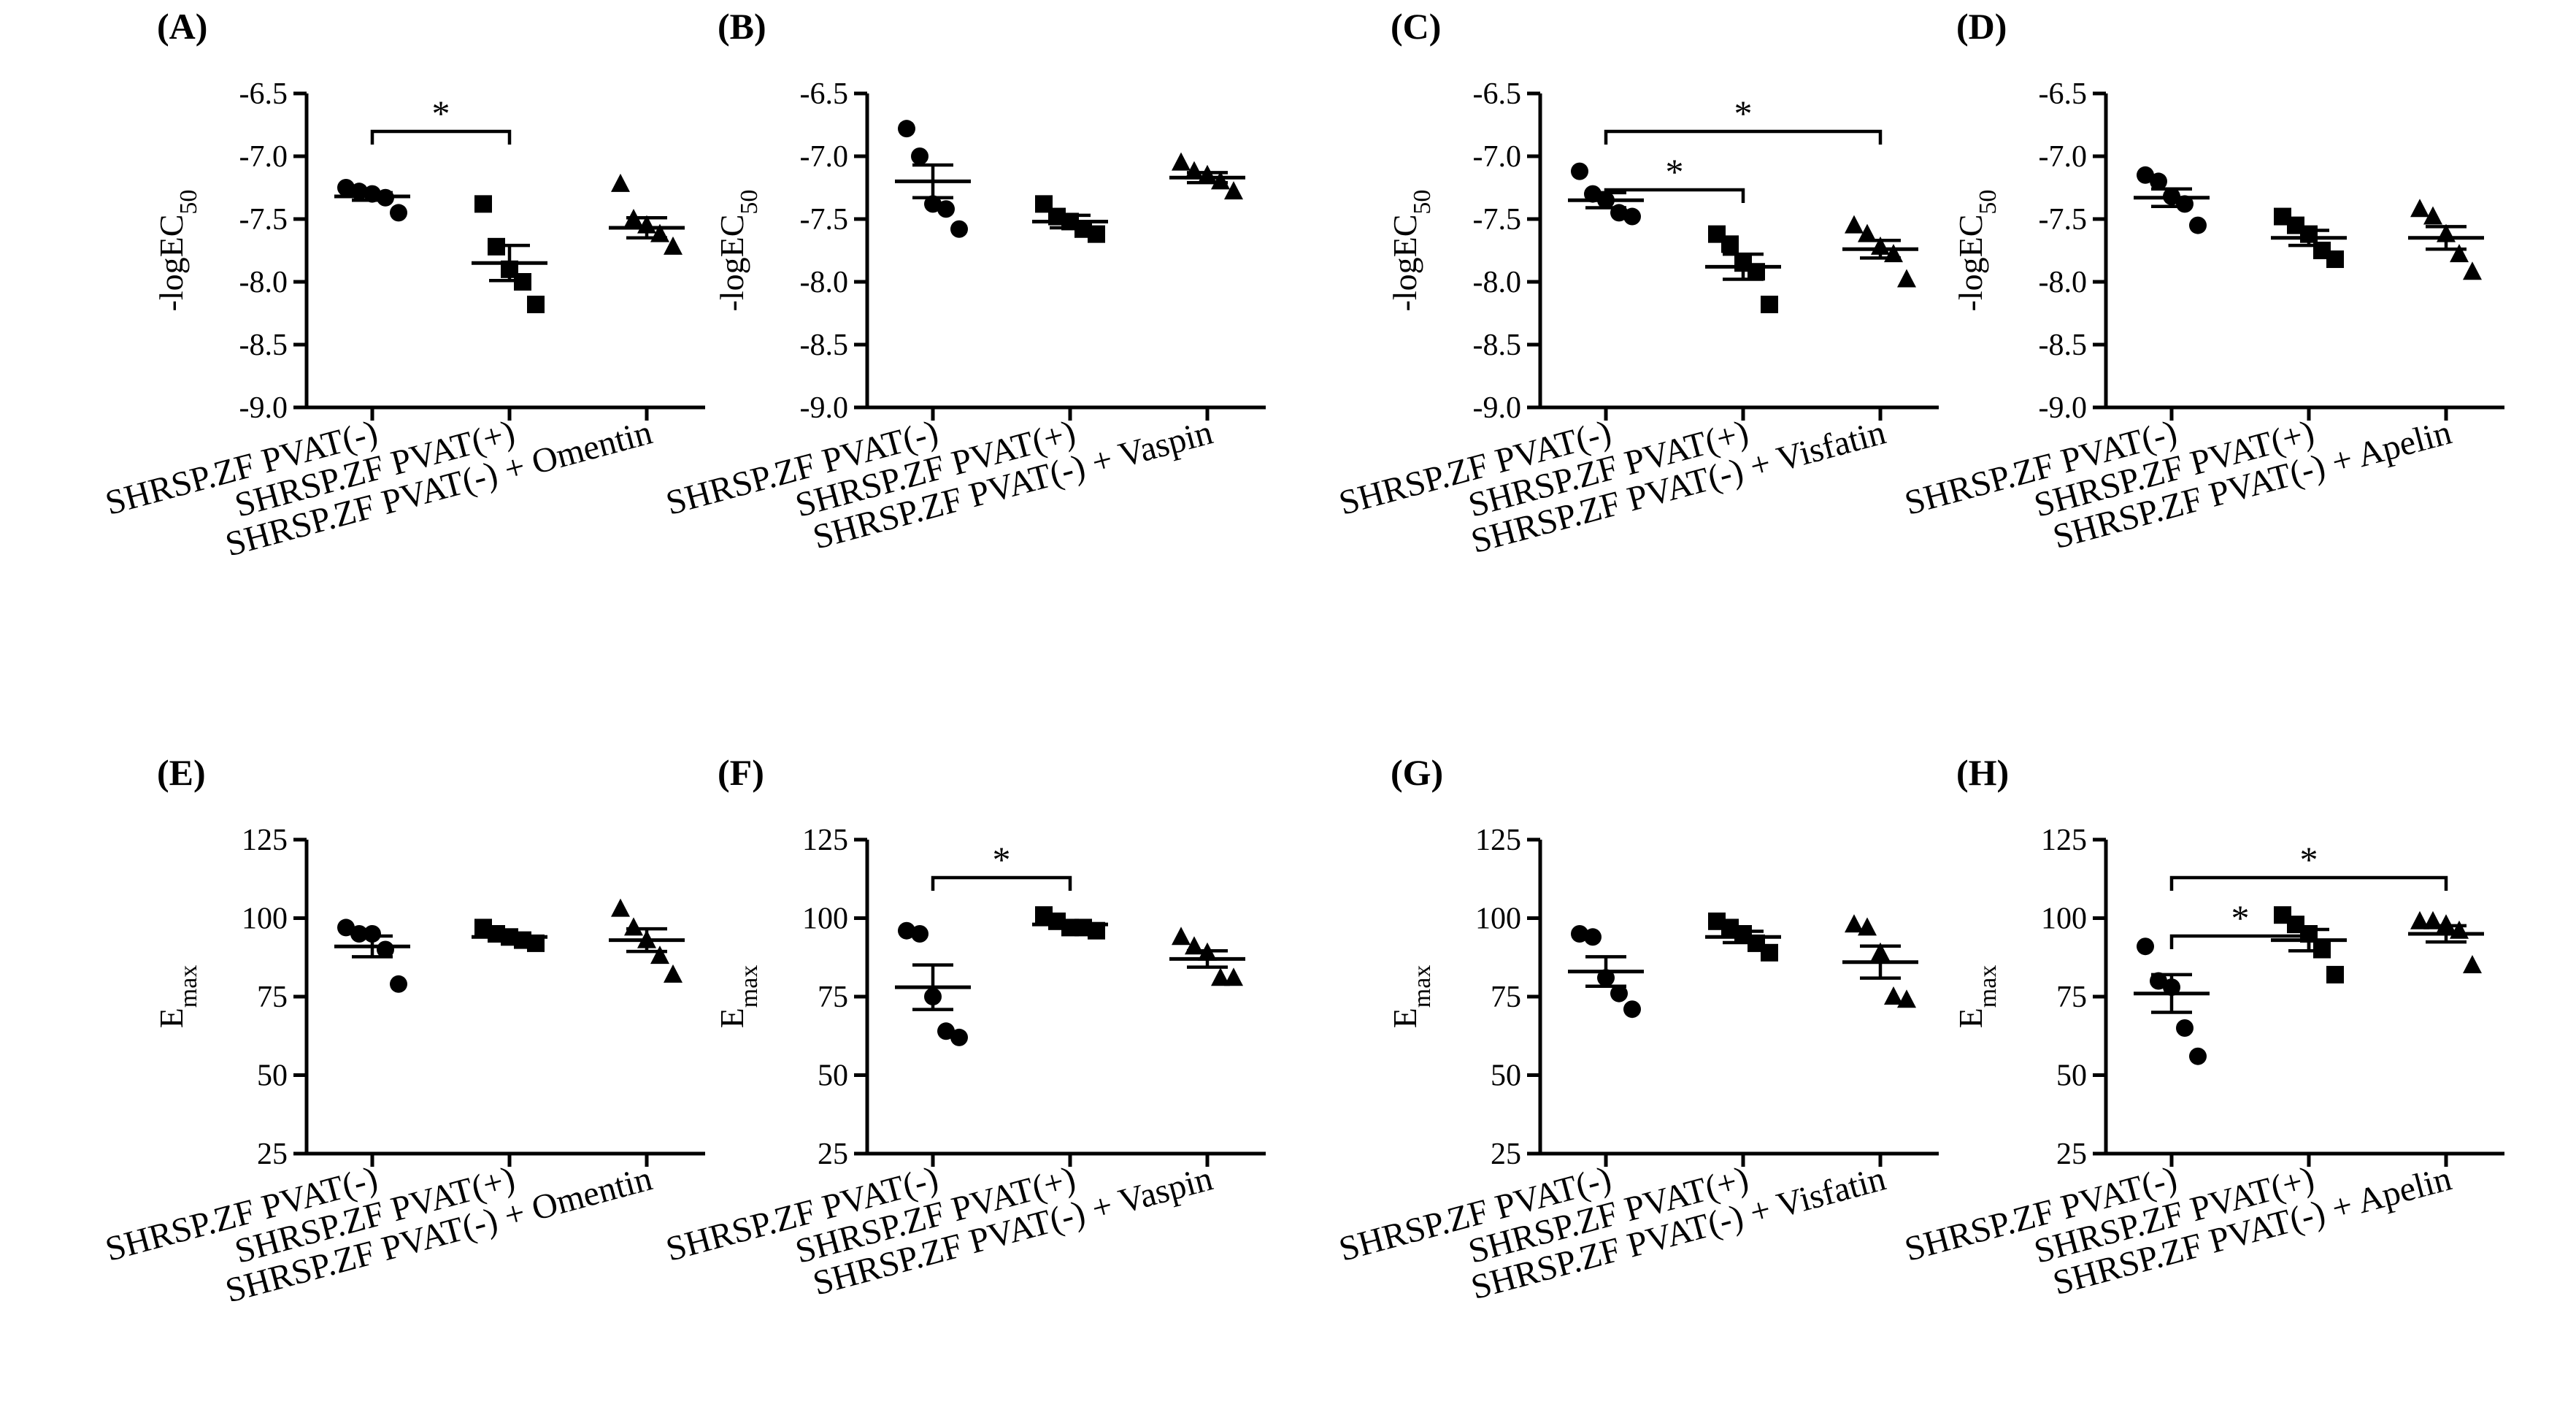 The height and width of the screenshot is (1415, 2576). I want to click on panel-label: (B), so click(742, 26).